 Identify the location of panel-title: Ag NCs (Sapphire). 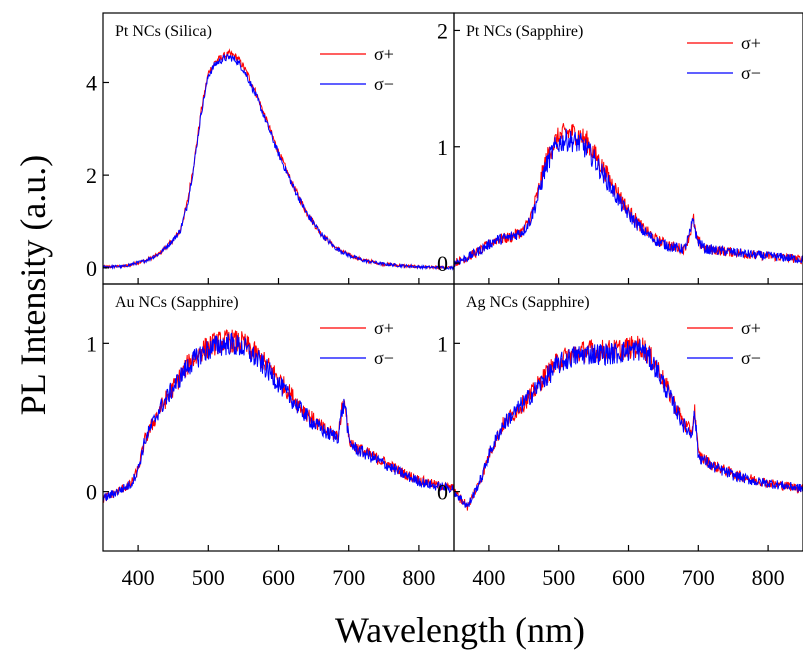
(528, 302).